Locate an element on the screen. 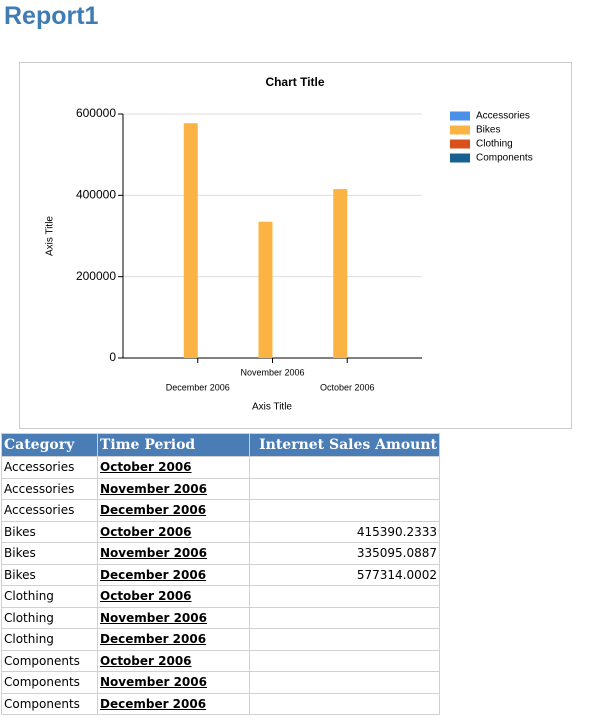 The height and width of the screenshot is (726, 599). table-row: Clothing December 2006 is located at coordinates (220, 639).